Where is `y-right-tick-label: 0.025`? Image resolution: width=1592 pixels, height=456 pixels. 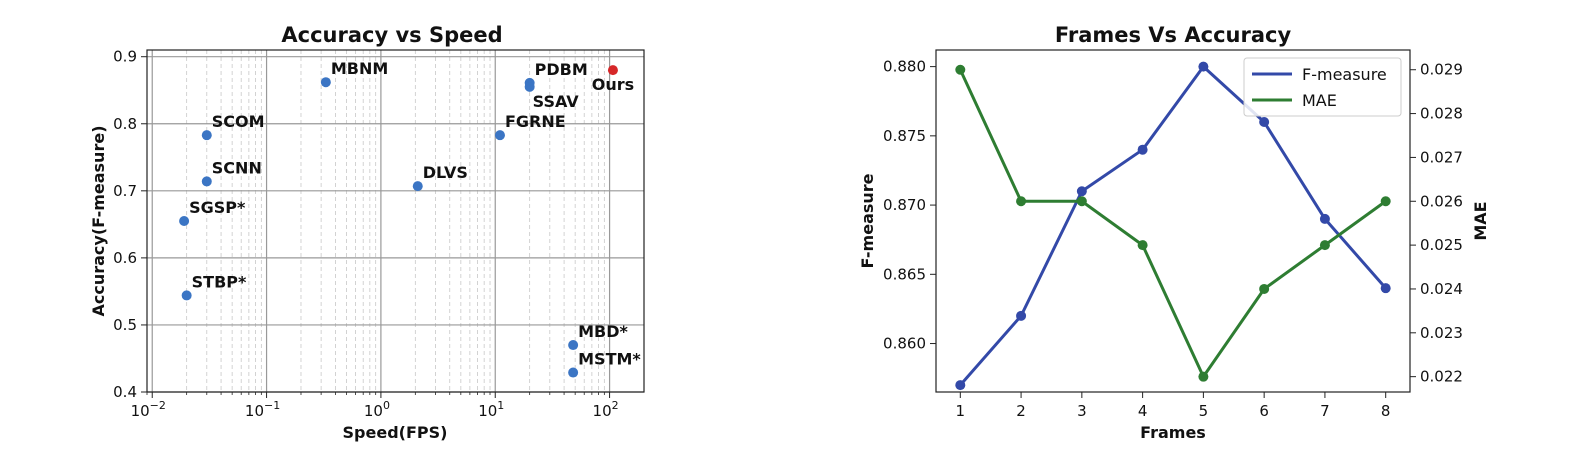 y-right-tick-label: 0.025 is located at coordinates (1441, 245).